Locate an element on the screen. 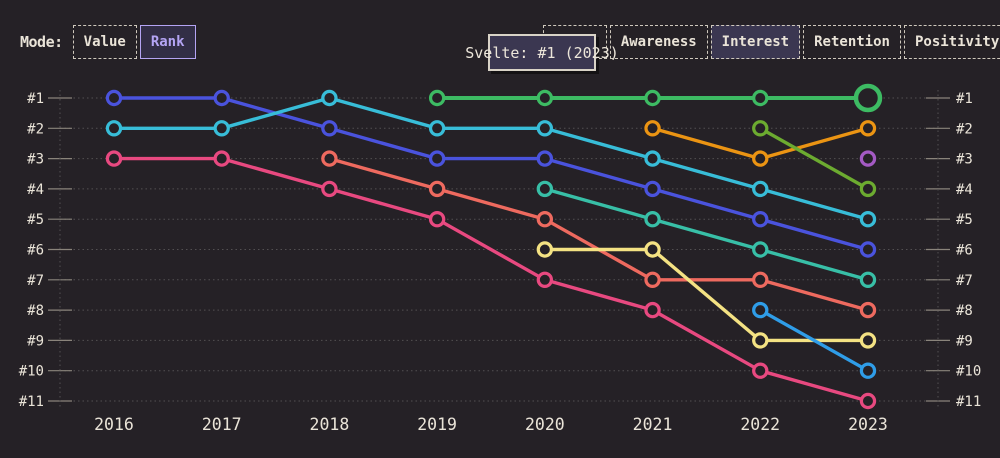 Image resolution: width=1000 pixels, height=458 pixels. y-tick-label-right: #11 is located at coordinates (968, 402).